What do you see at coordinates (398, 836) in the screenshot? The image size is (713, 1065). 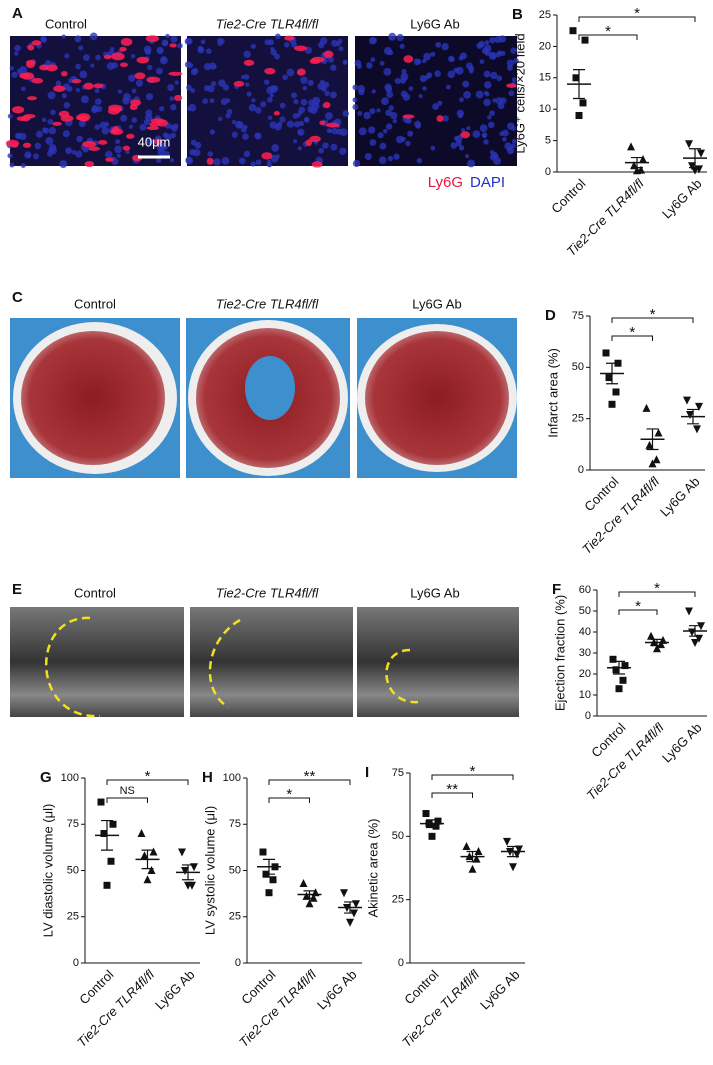 I see `y-tick-label: 50` at bounding box center [398, 836].